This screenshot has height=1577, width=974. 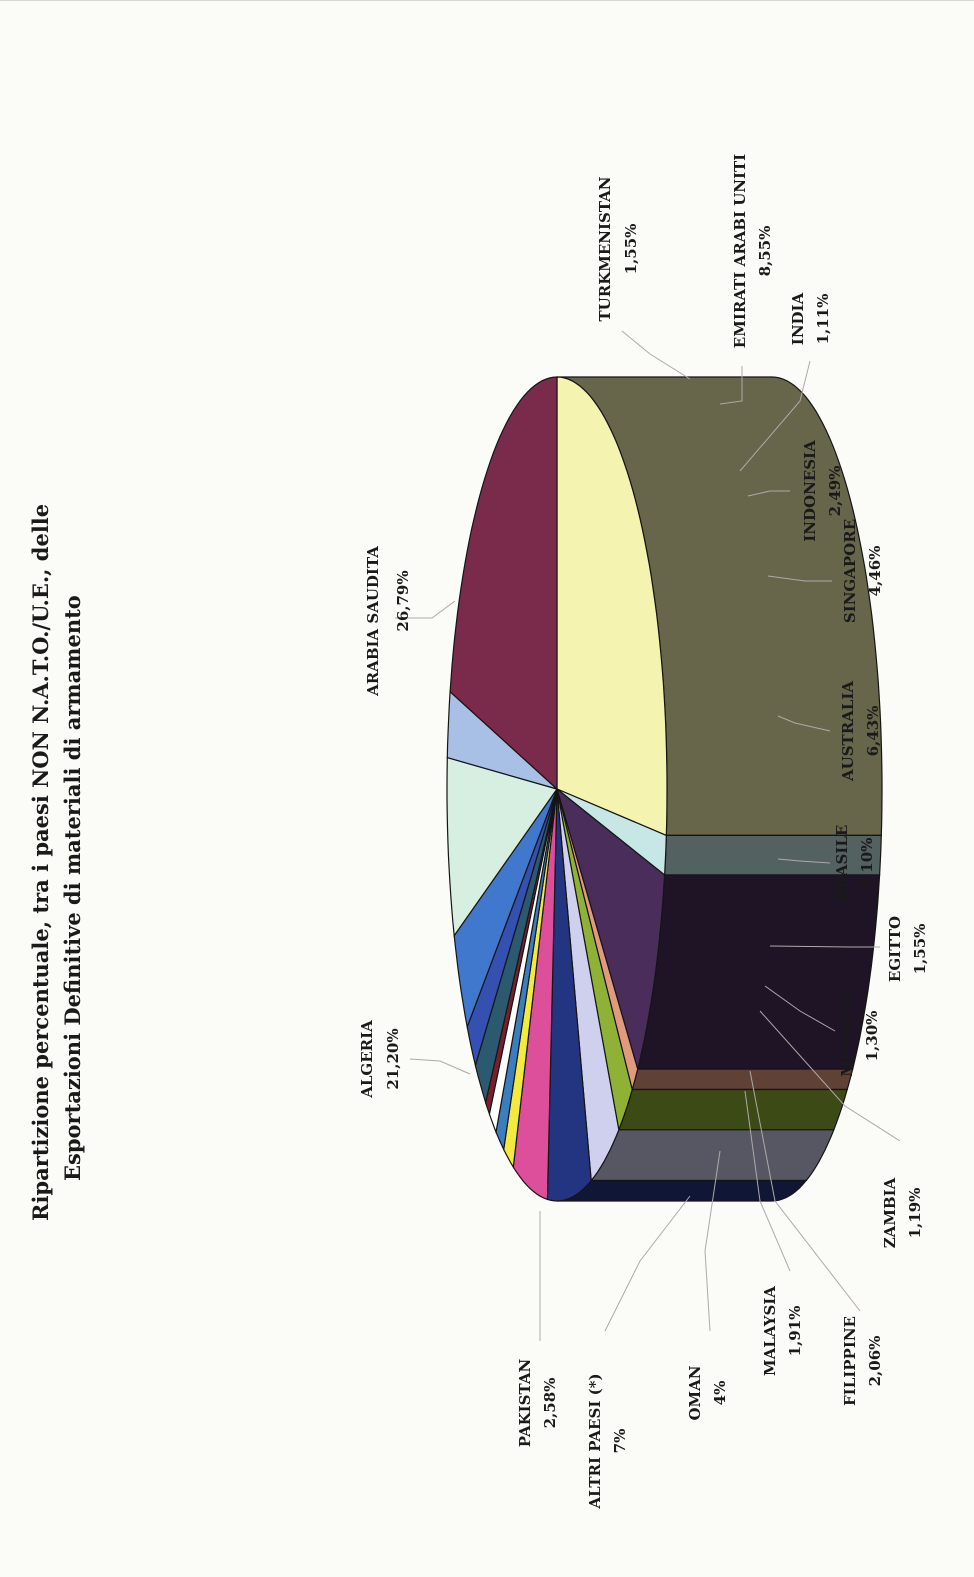 What do you see at coordinates (373, 621) in the screenshot?
I see `slice-name-0: ARABIA SAUDITA` at bounding box center [373, 621].